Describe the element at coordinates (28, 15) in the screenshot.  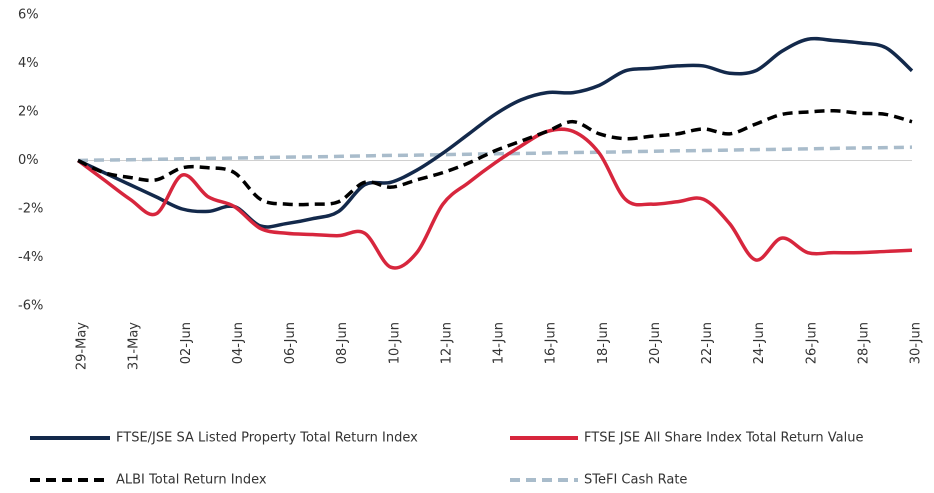
I see `y-tick-label: 6%` at that location.